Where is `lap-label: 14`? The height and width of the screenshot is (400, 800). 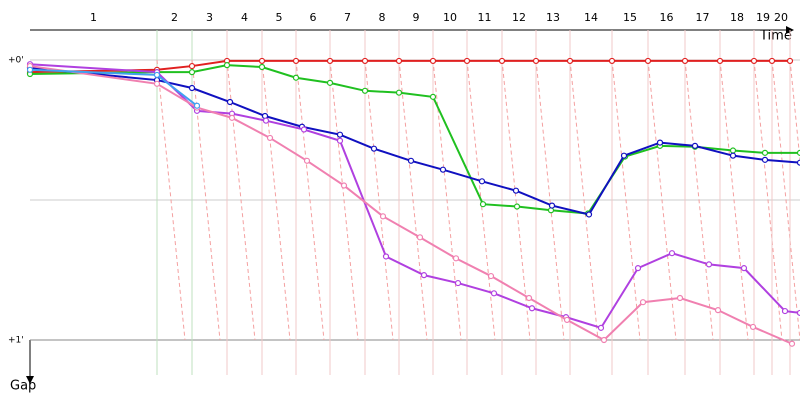
lap-label: 14 is located at coordinates (591, 17).